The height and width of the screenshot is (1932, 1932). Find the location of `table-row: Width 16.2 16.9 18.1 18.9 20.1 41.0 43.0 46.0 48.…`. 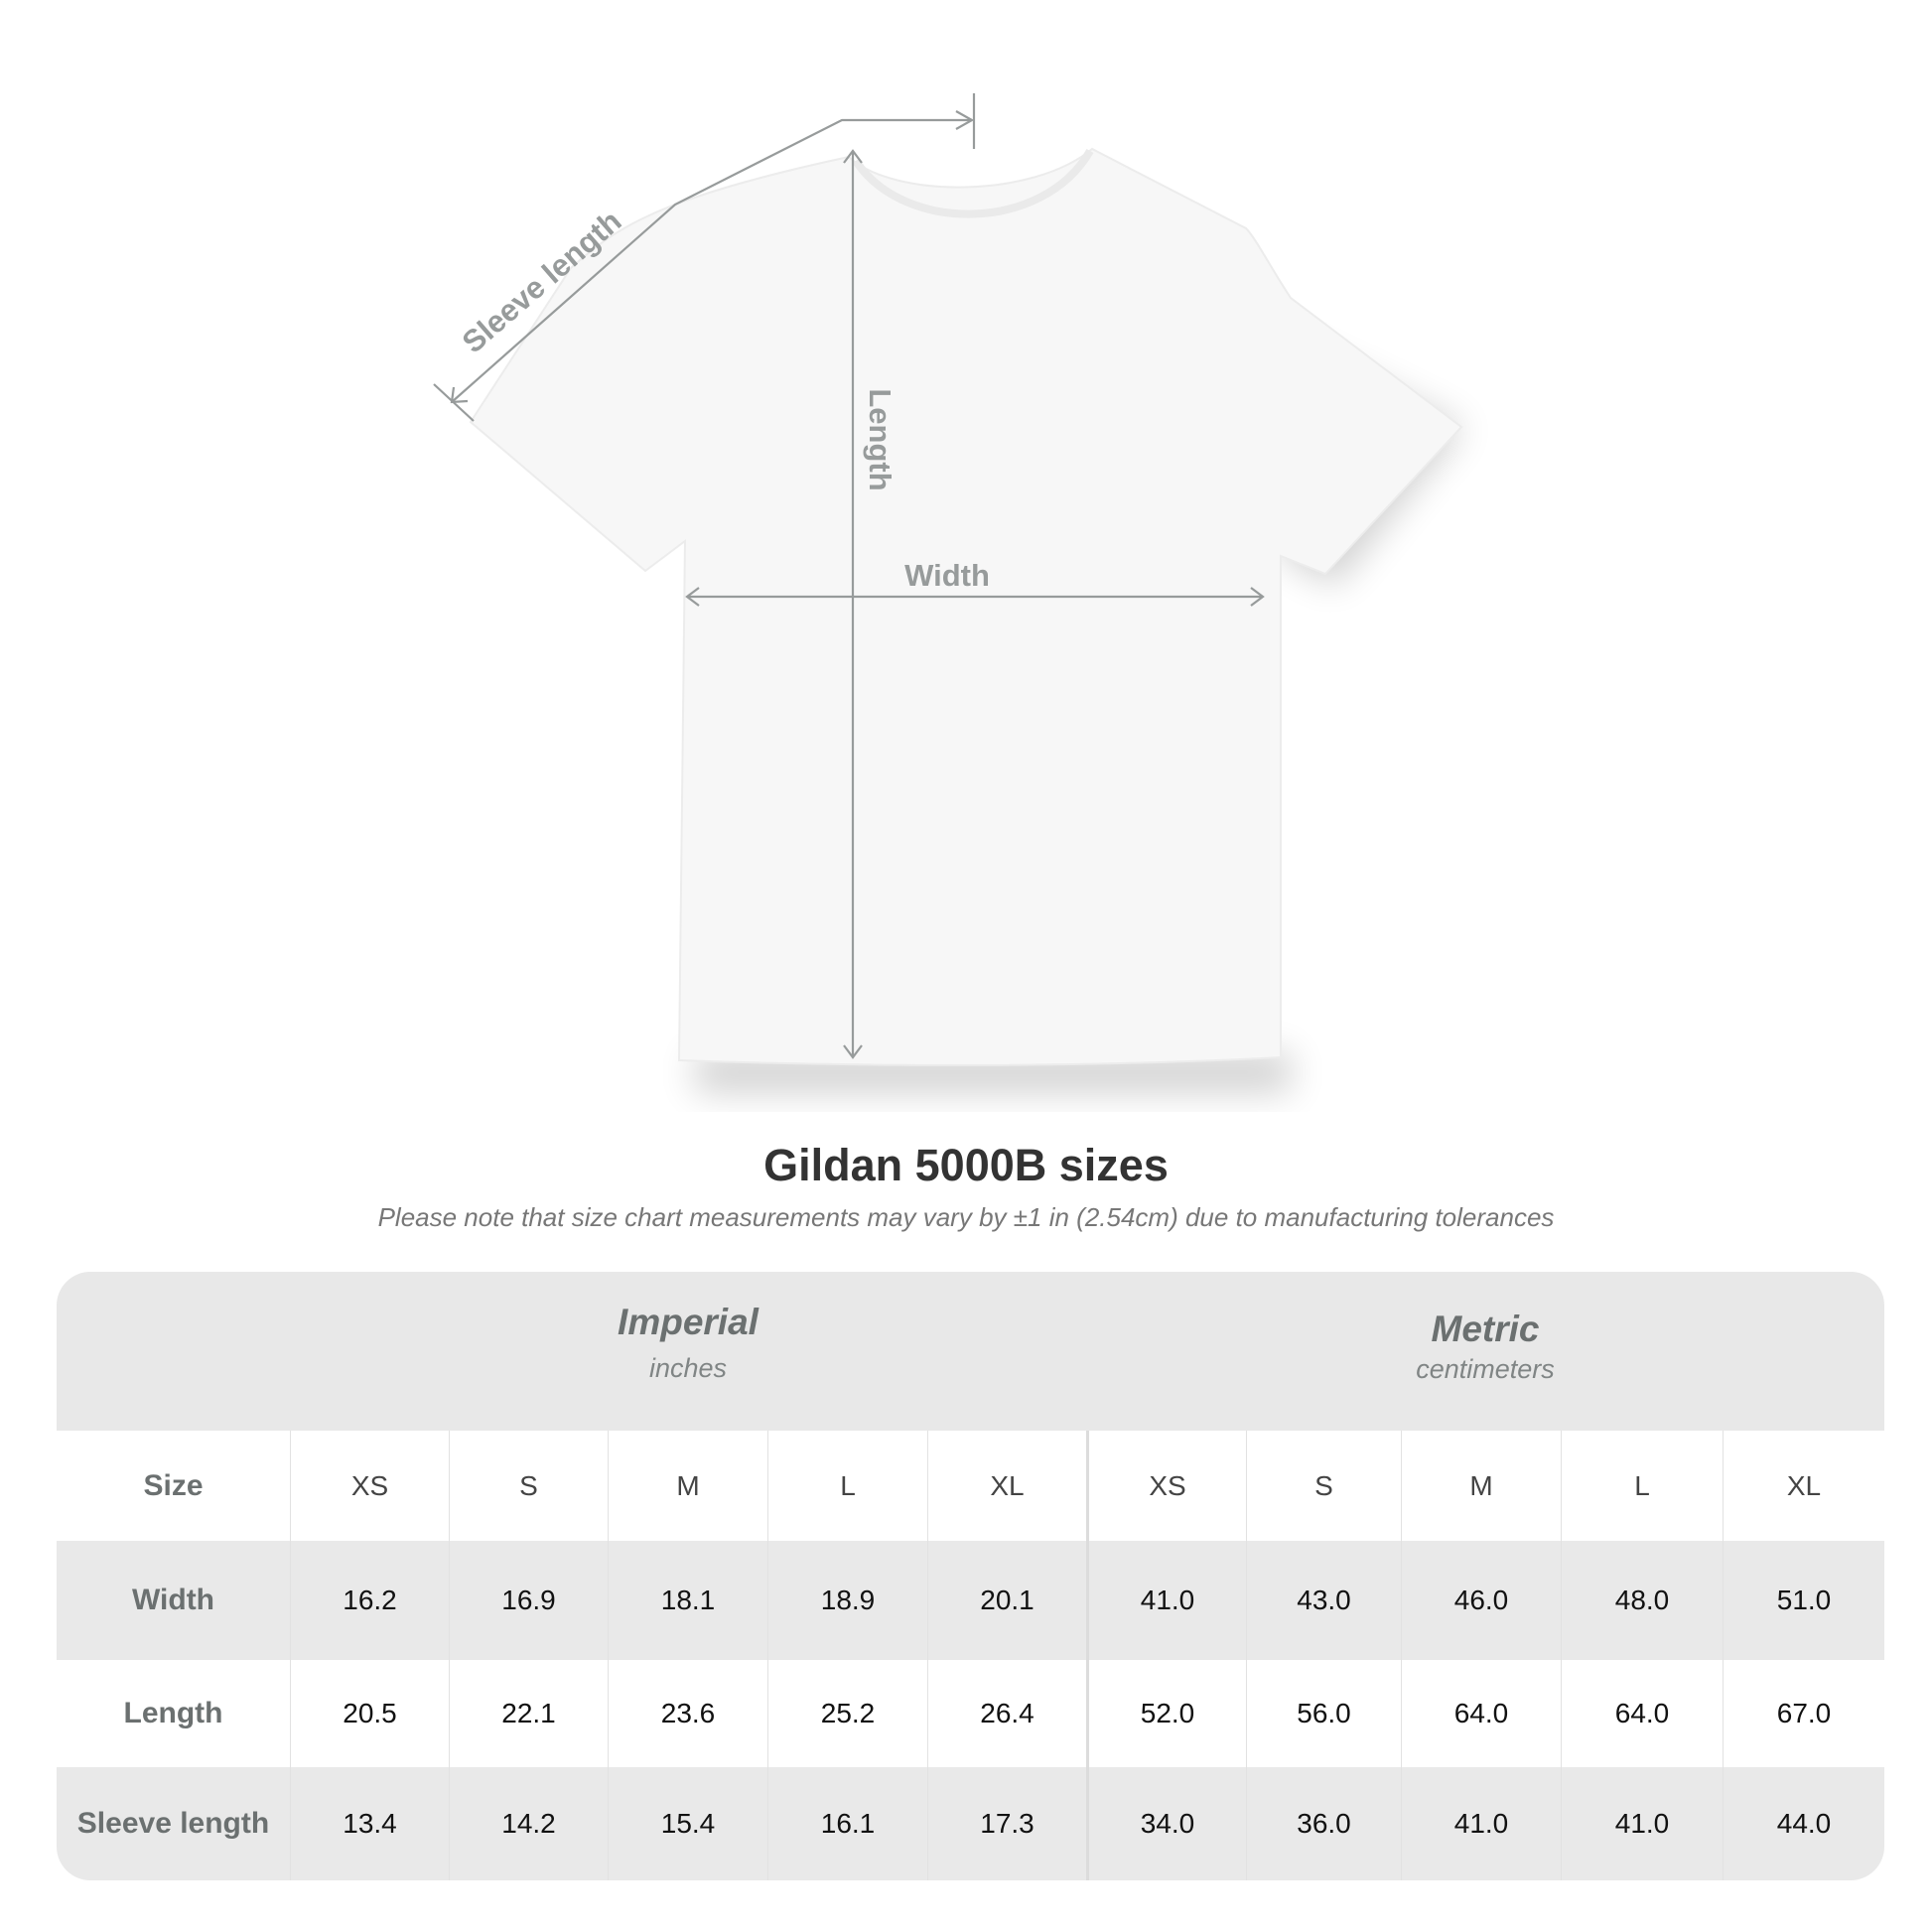

table-row: Width 16.2 16.9 18.1 18.9 20.1 41.0 43.0 46.0 48.… is located at coordinates (971, 1600).